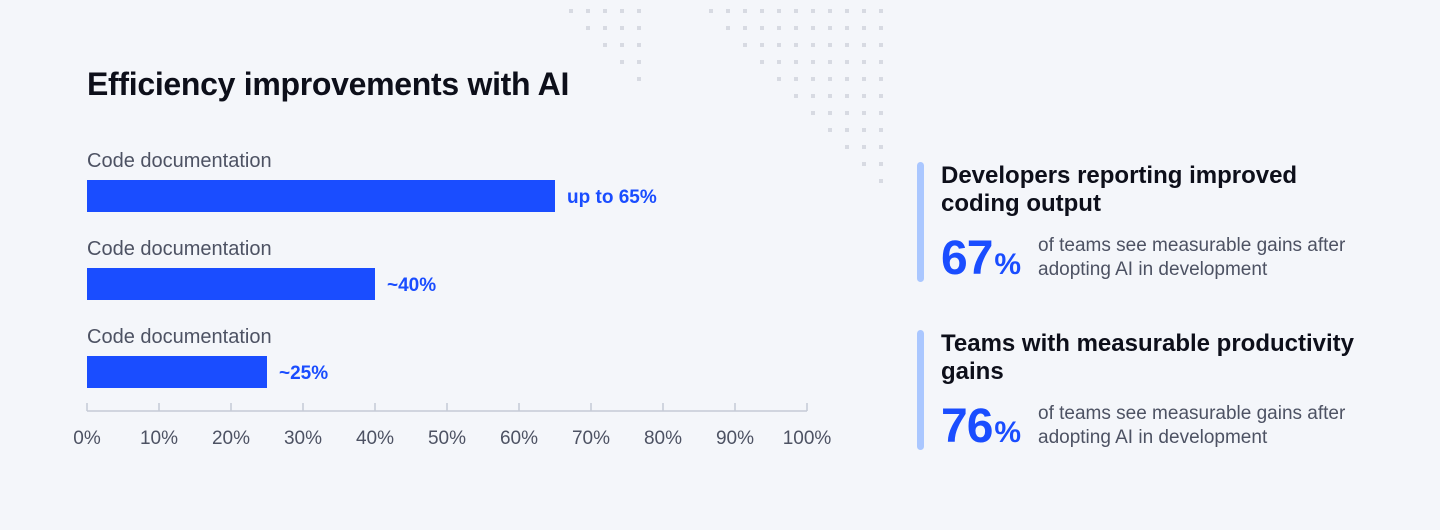  I want to click on stat-number: 76%, so click(981, 427).